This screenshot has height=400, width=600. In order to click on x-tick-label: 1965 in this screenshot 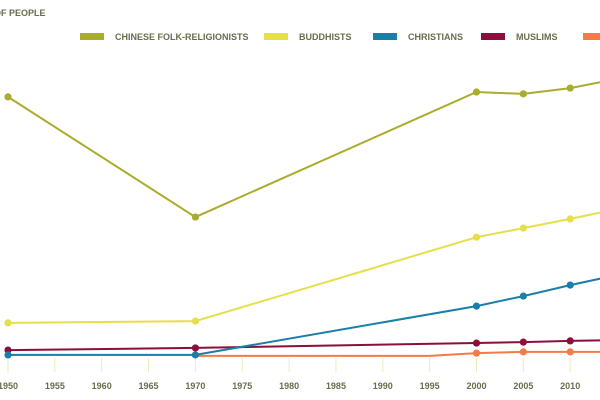, I will do `click(149, 386)`.